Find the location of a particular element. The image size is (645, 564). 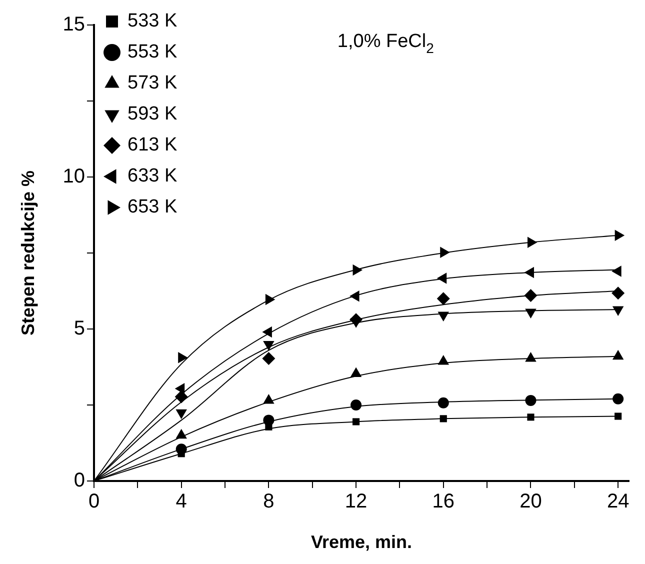

x-tick-label: 16 is located at coordinates (443, 501).